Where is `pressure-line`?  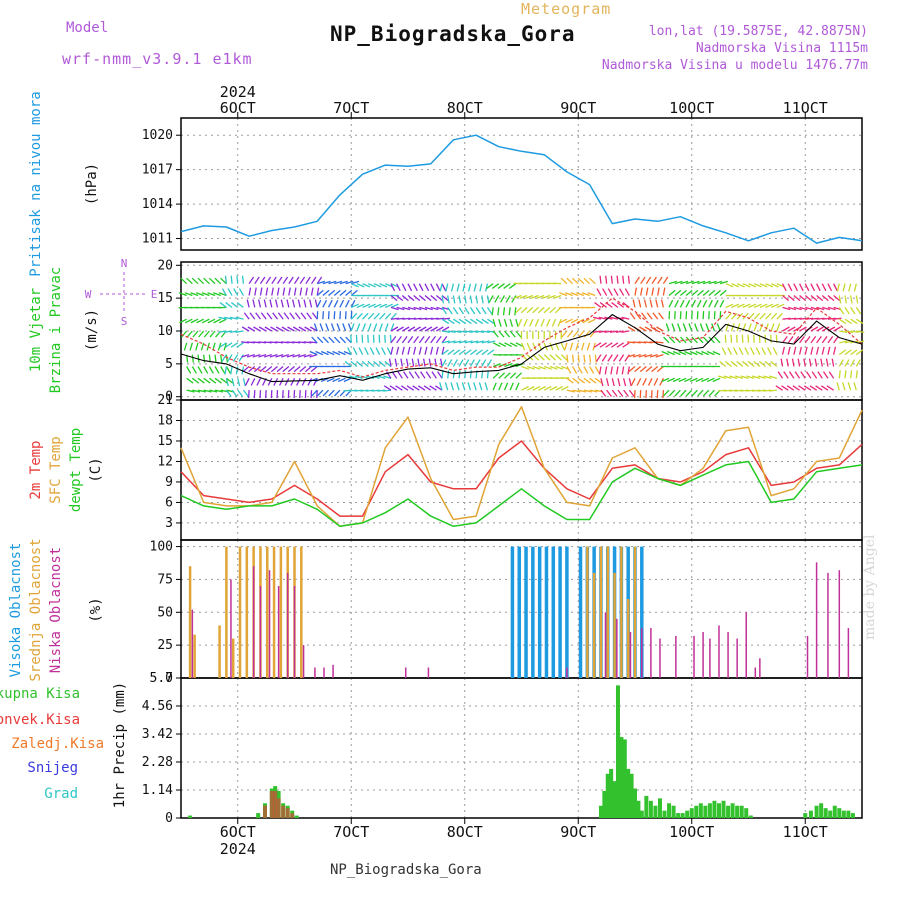
pressure-line is located at coordinates (521, 189).